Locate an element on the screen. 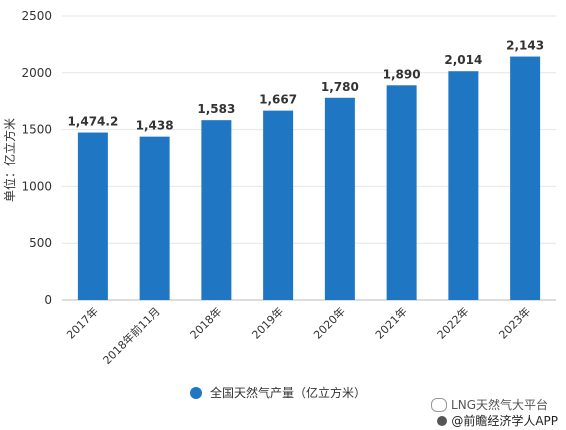 The height and width of the screenshot is (430, 566). y-tick-label: 500 is located at coordinates (40, 243).